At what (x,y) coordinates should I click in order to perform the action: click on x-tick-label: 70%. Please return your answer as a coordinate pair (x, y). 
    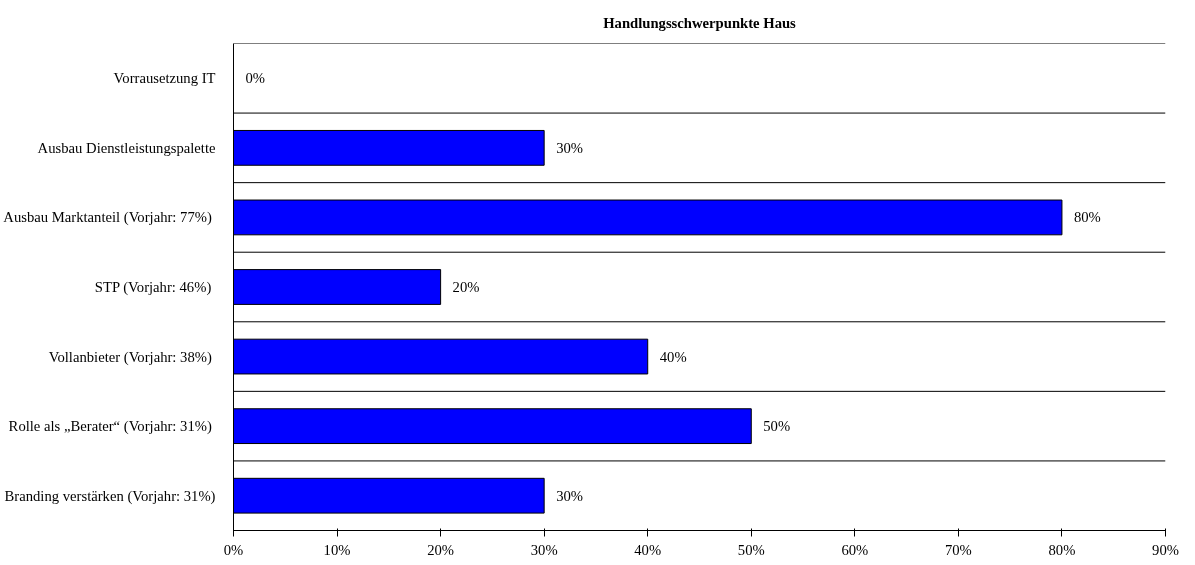
    Looking at the image, I should click on (958, 549).